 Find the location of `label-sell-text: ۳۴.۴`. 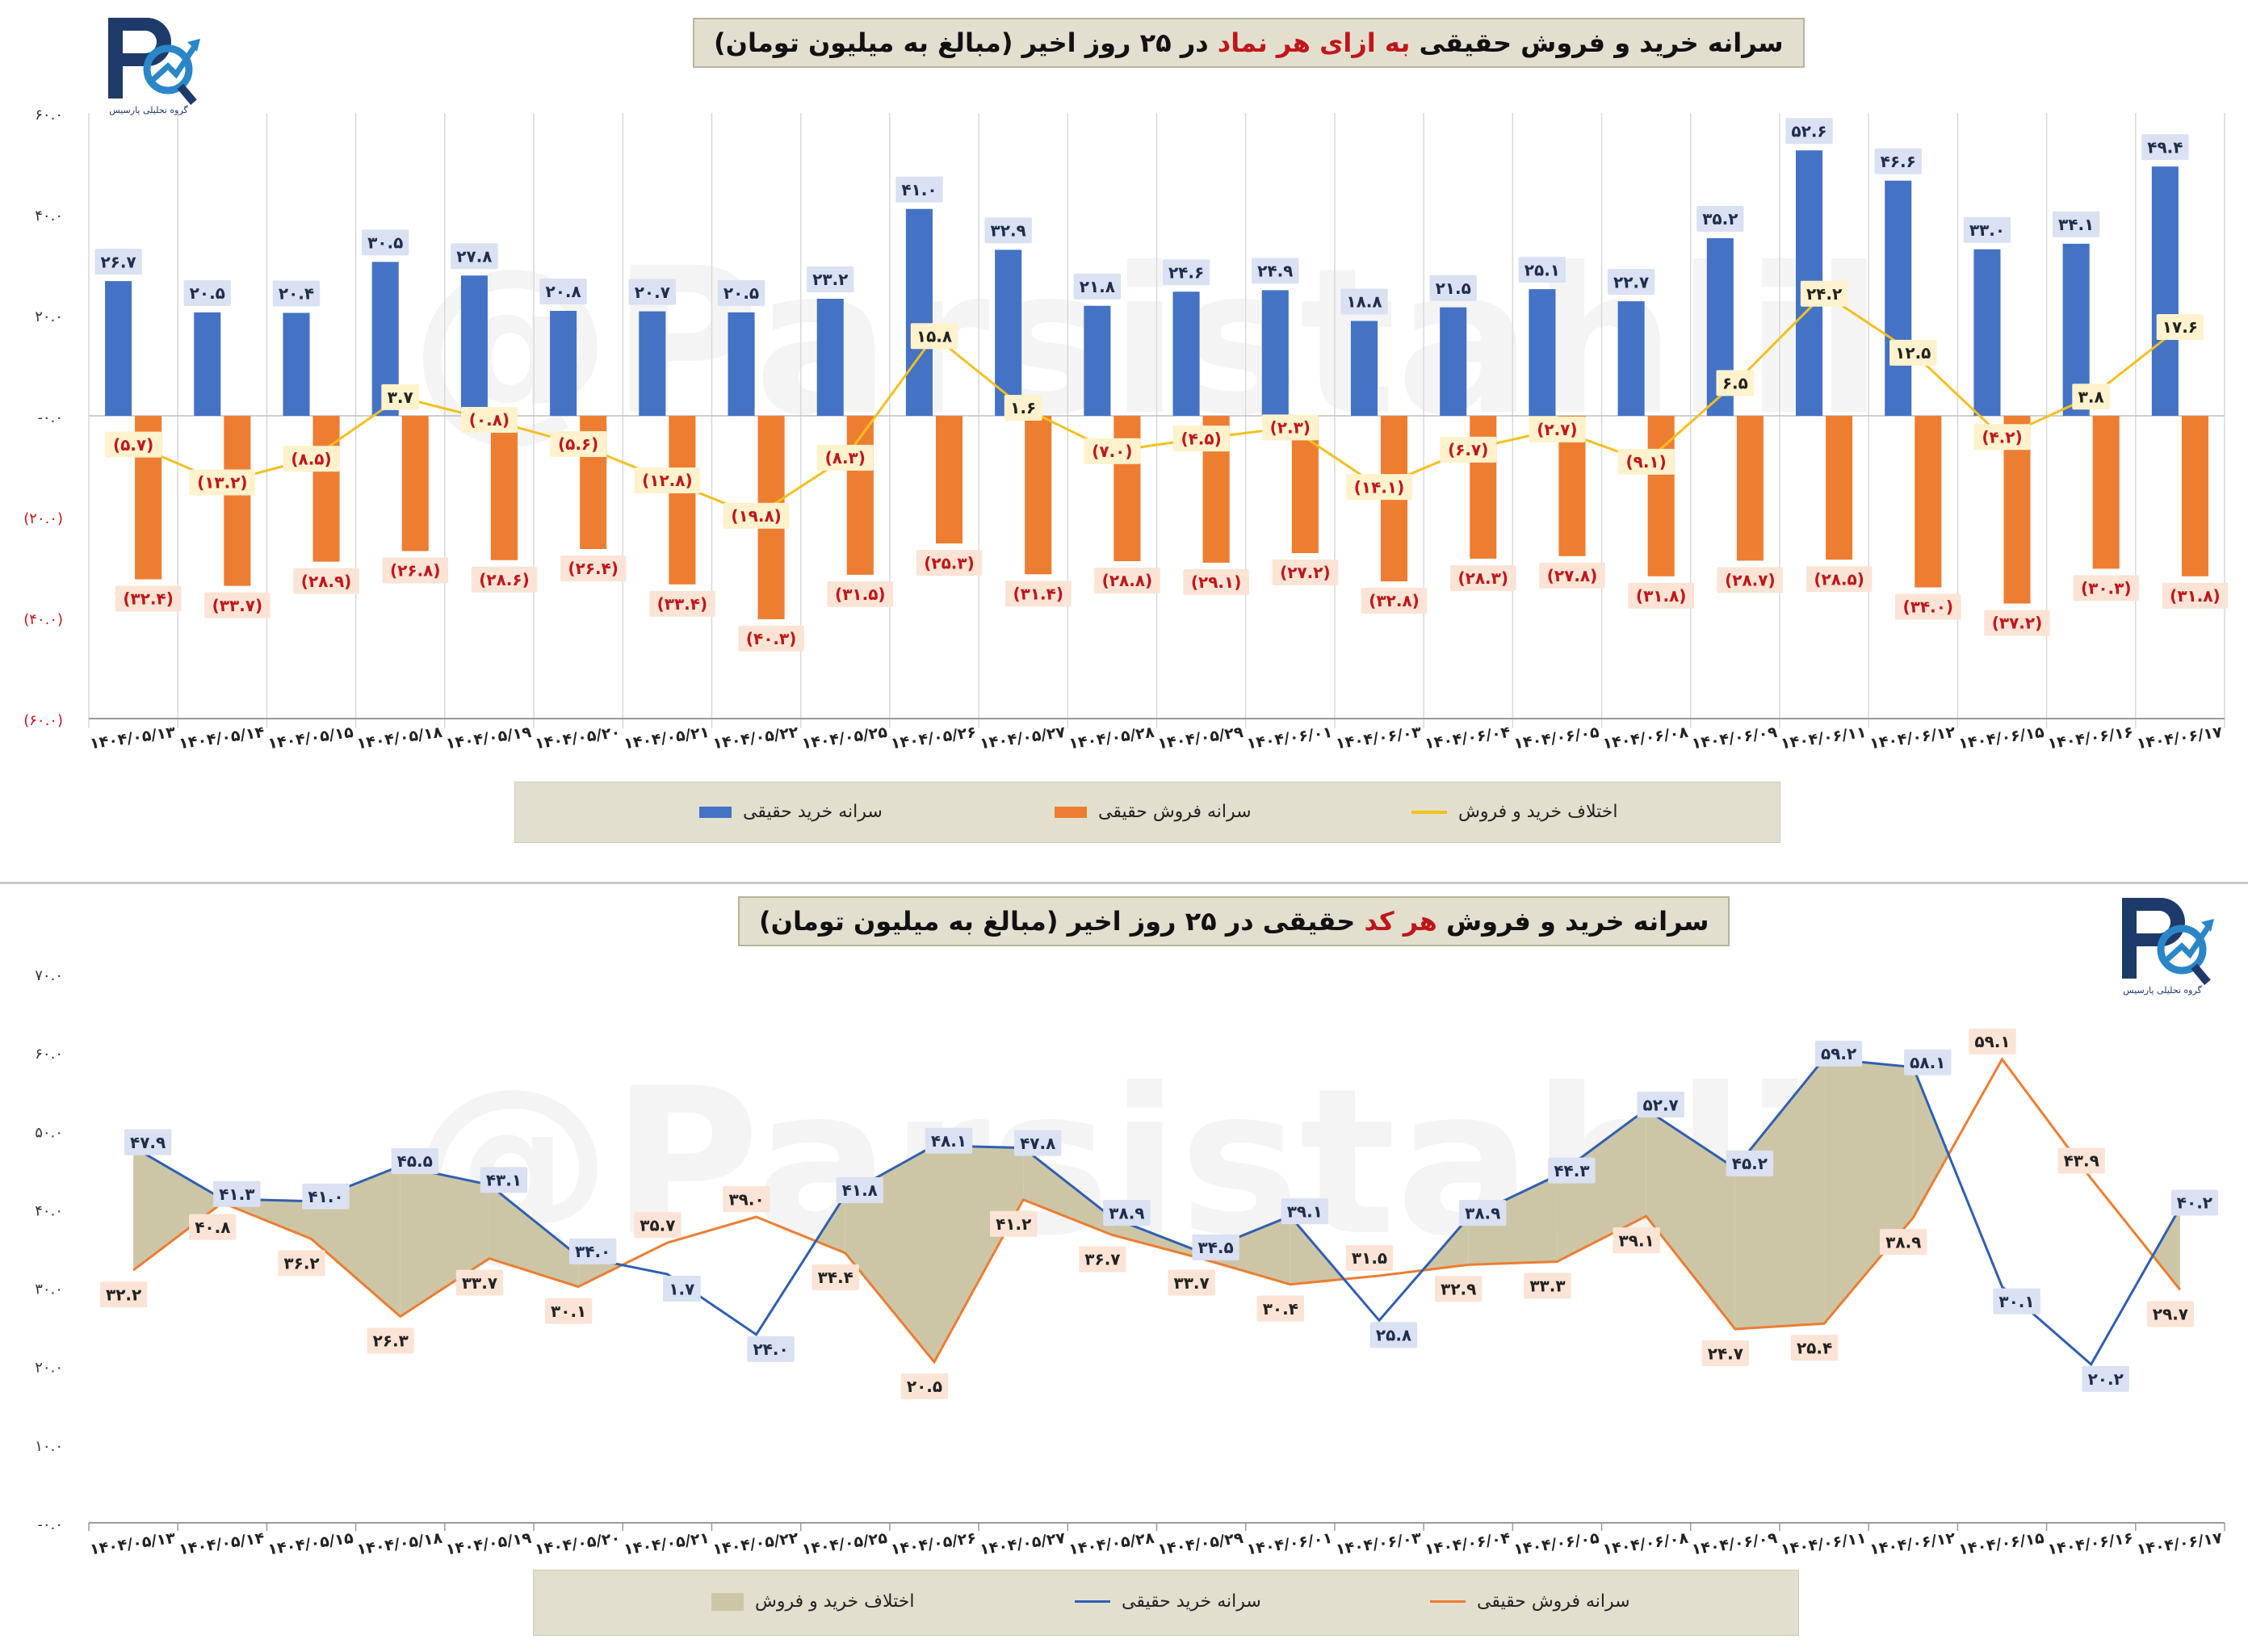

label-sell-text: ۳۴.۴ is located at coordinates (836, 1277).